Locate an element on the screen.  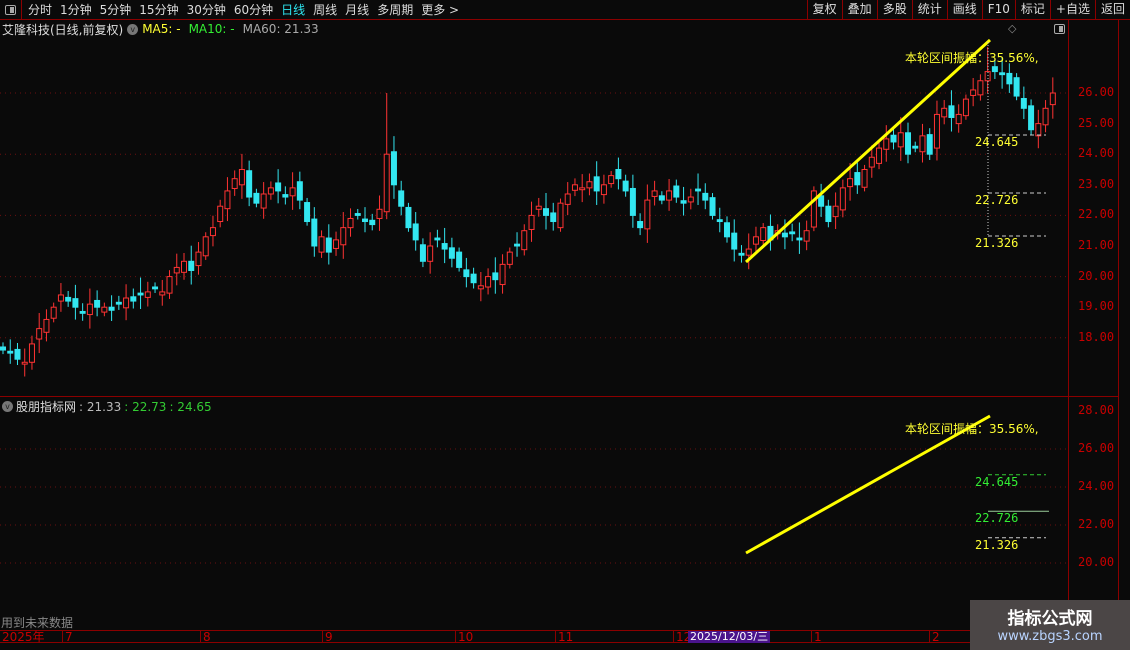
pane-divider is located at coordinates (559, 396).